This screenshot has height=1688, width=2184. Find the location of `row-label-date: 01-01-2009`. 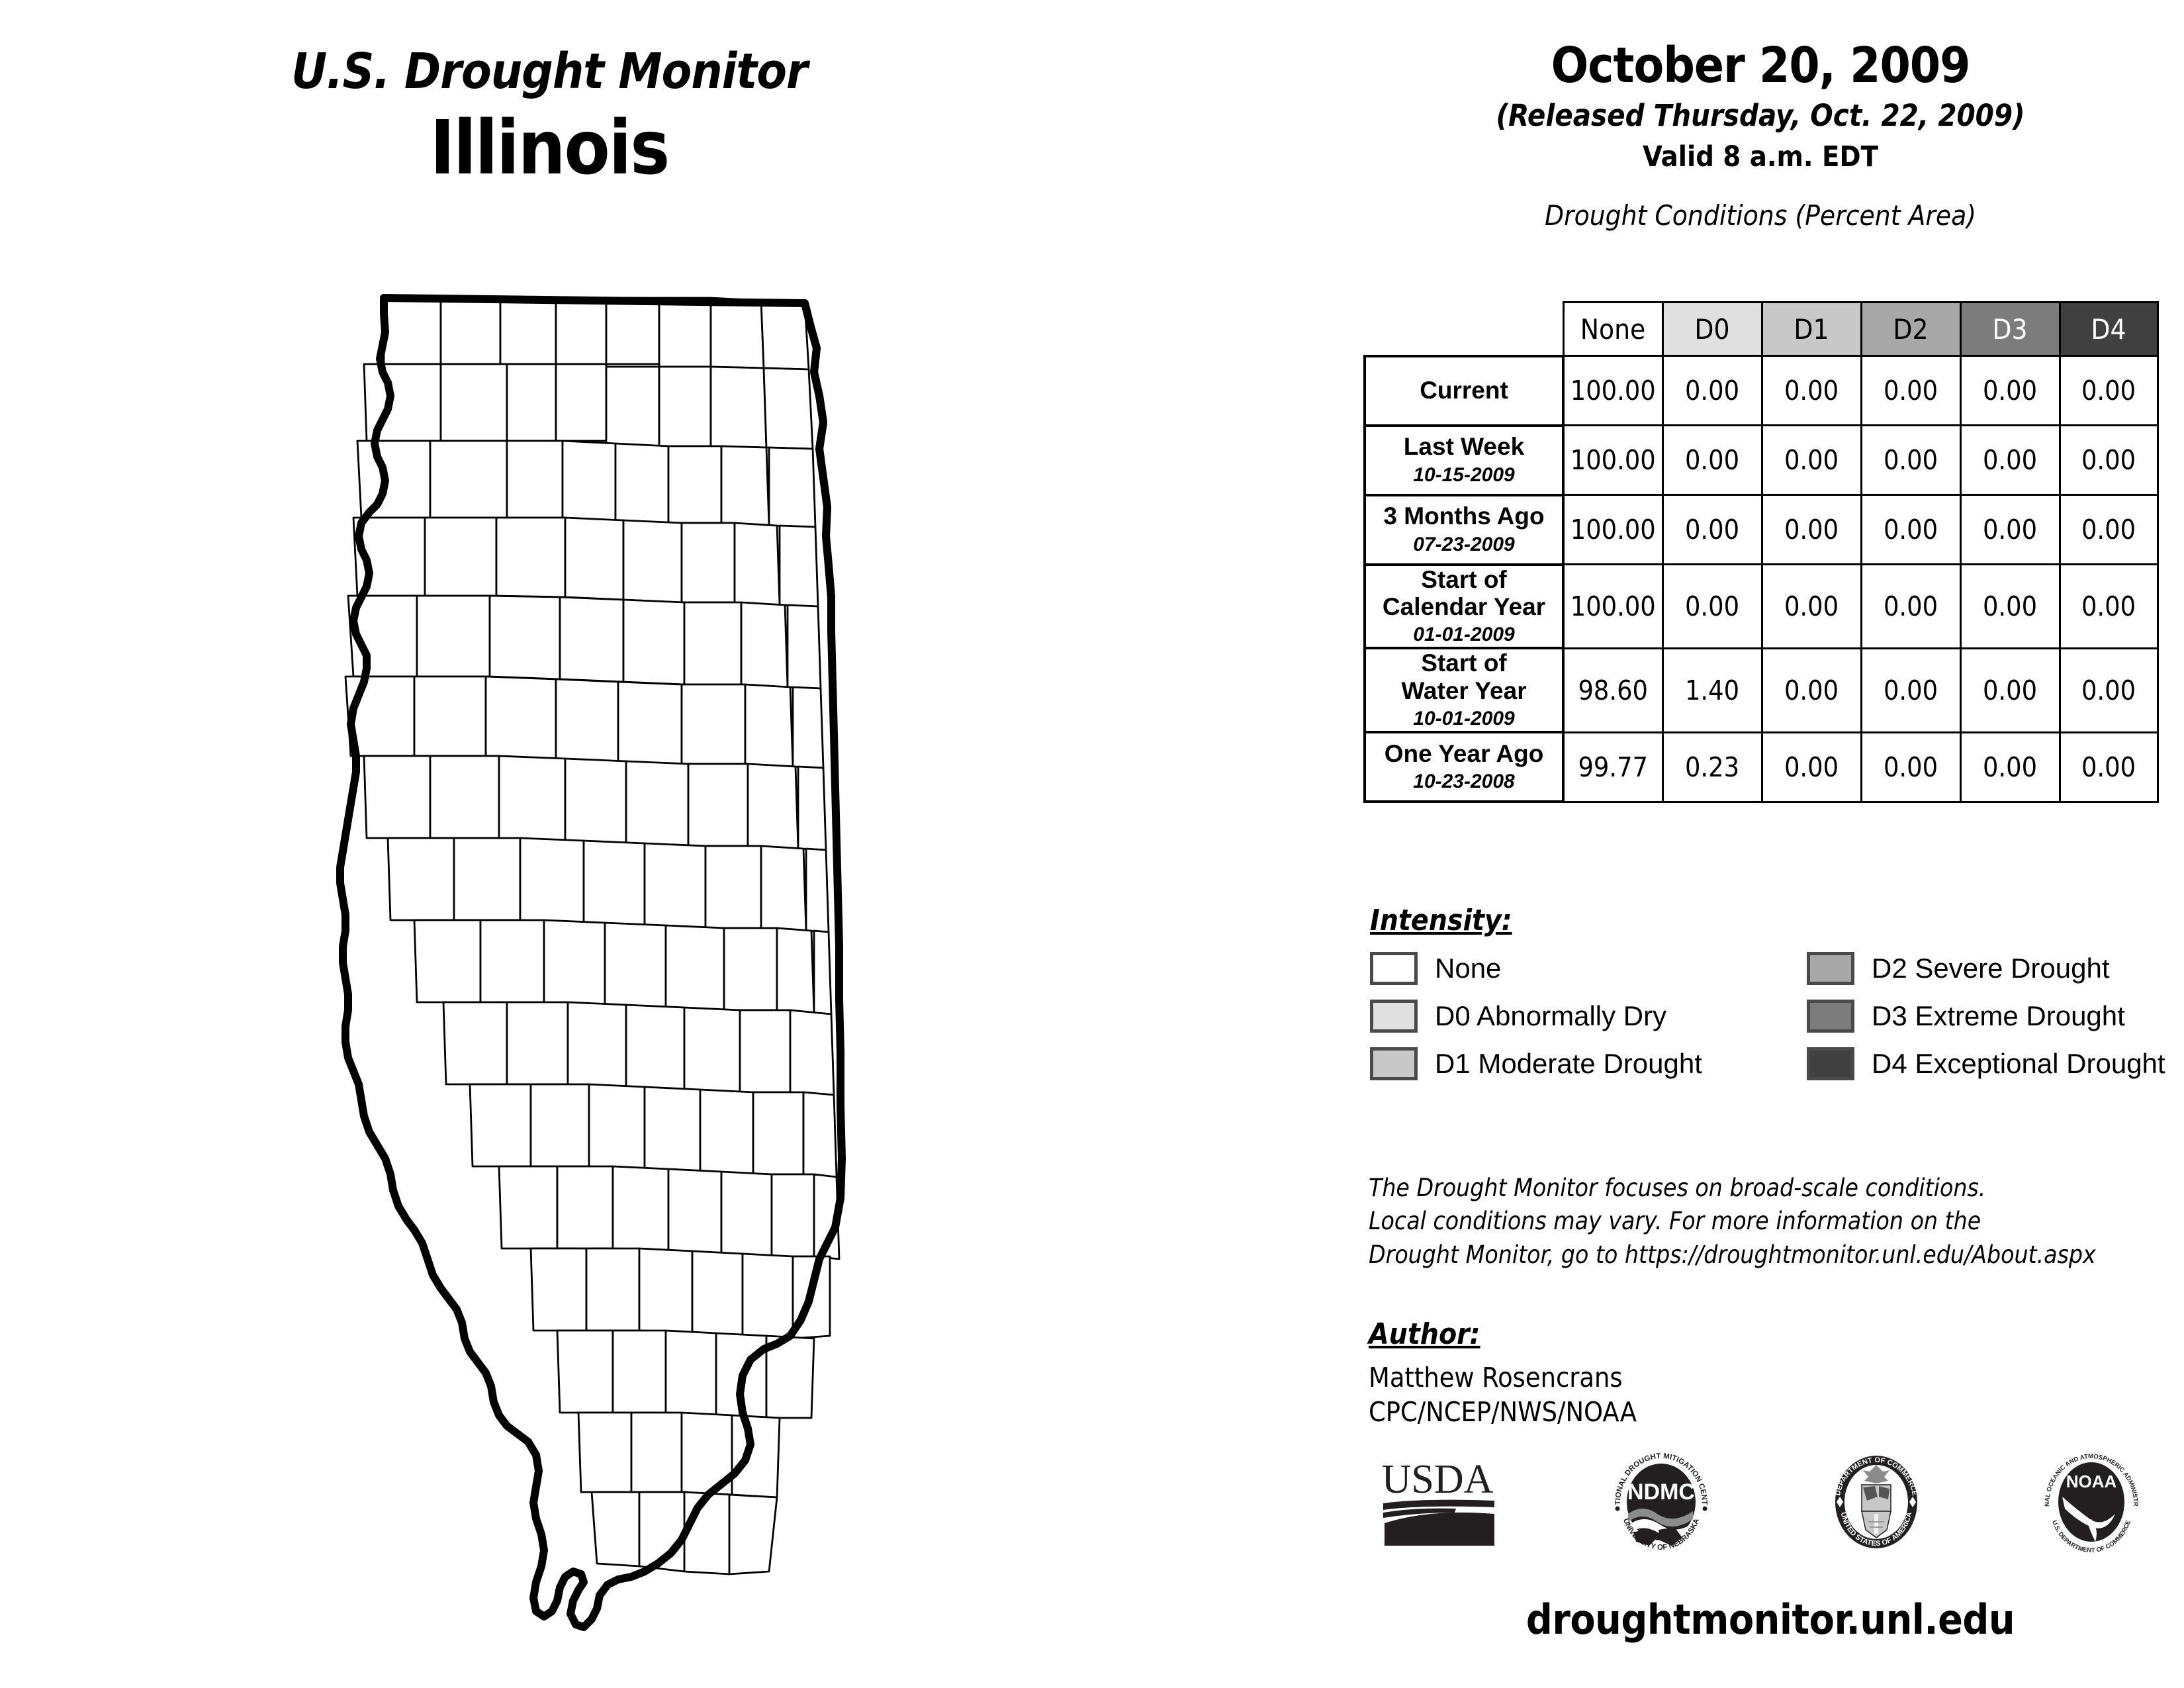

row-label-date: 01-01-2009 is located at coordinates (1464, 635).